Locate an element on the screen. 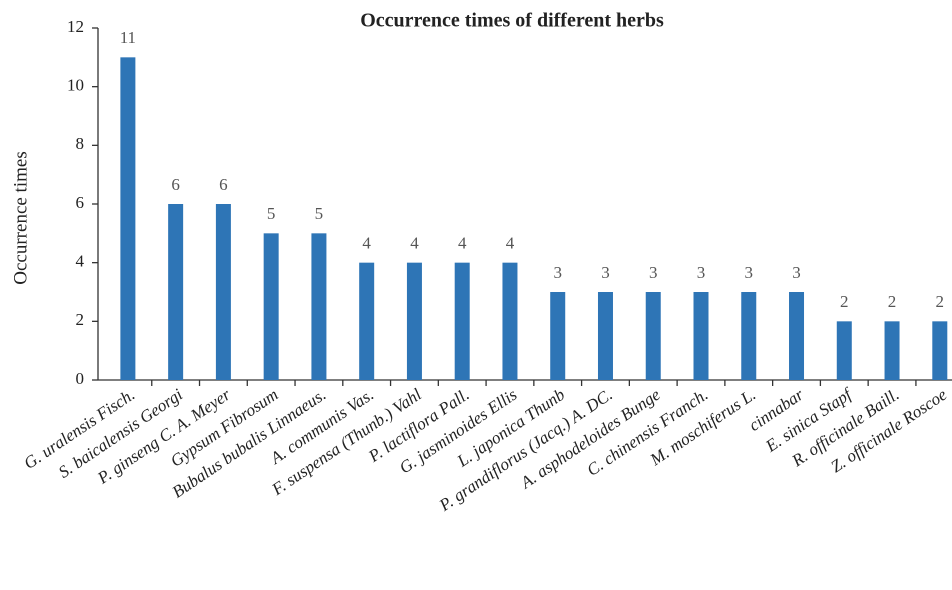 The image size is (952, 590). y-axis-label: Occurrence times is located at coordinates (20, 217).